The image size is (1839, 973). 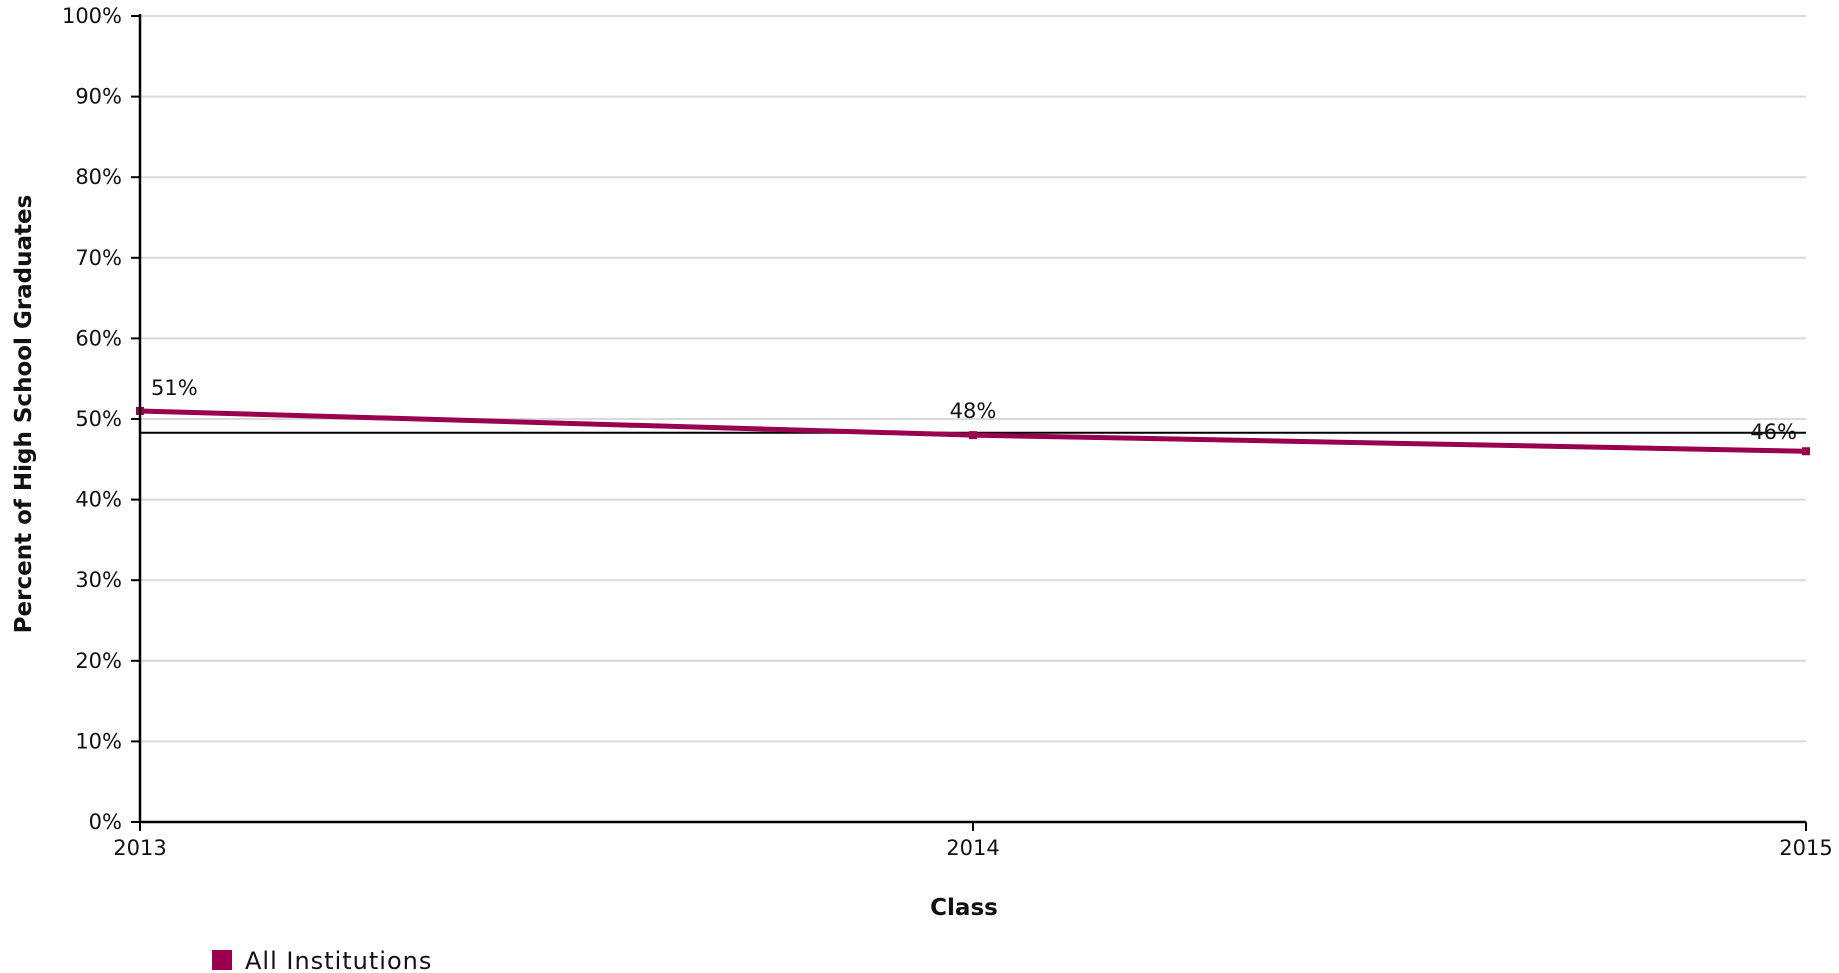 I want to click on x-tick-label: 2014, so click(x=972, y=848).